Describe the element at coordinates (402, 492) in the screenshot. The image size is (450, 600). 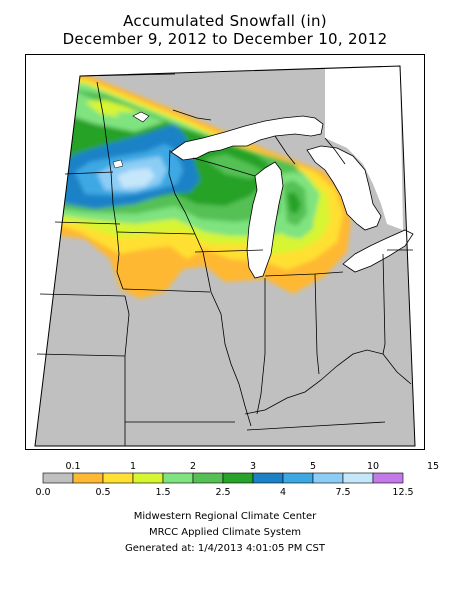
I see `legend-lower-label: 12.5` at that location.